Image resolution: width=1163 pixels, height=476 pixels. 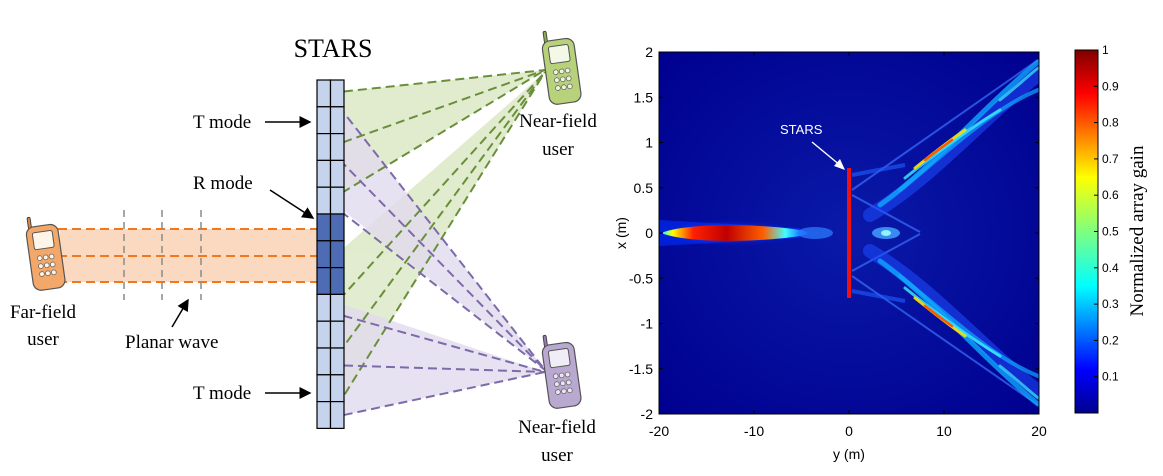 I want to click on y-tick-label: -1, so click(x=647, y=324).